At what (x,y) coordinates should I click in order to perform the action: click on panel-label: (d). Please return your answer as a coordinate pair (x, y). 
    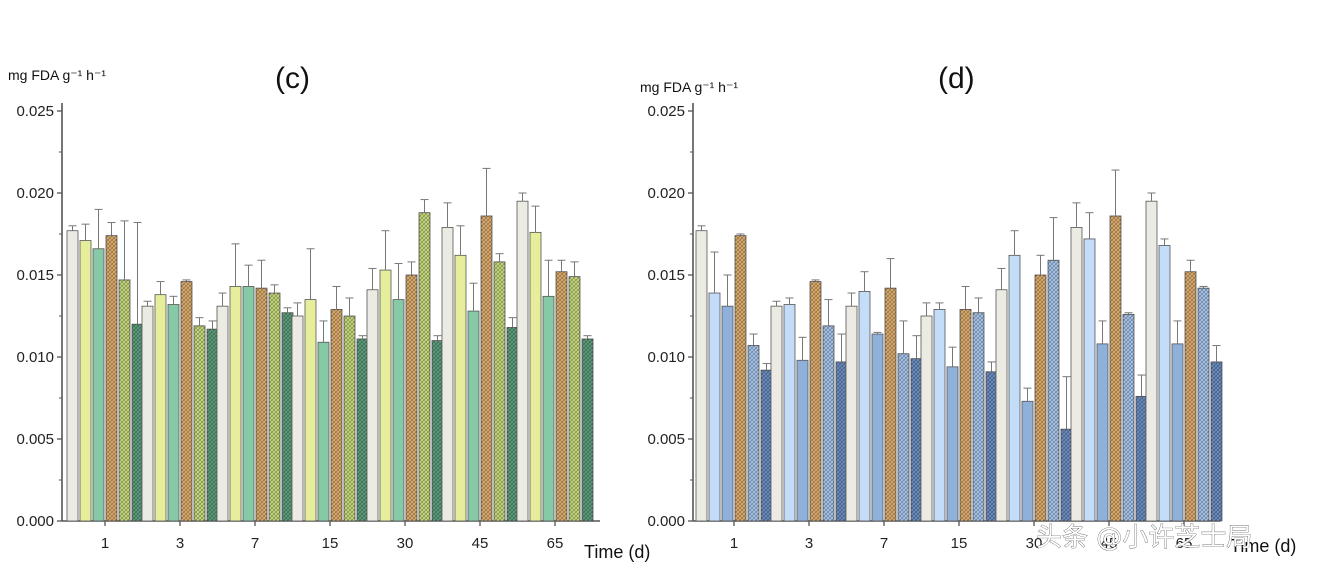
    Looking at the image, I should click on (956, 78).